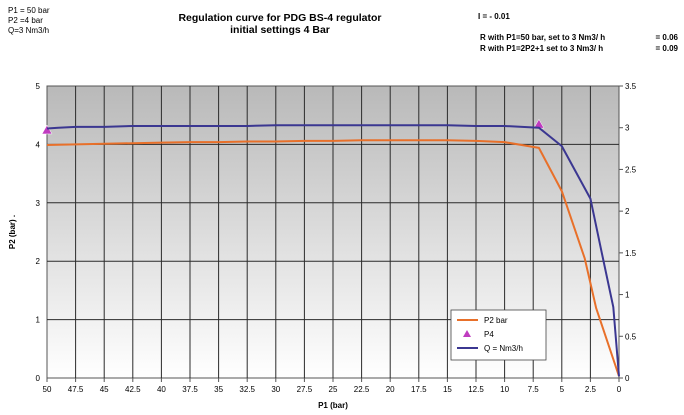 The image size is (684, 415). What do you see at coordinates (161, 389) in the screenshot?
I see `x-tick-label: 40` at bounding box center [161, 389].